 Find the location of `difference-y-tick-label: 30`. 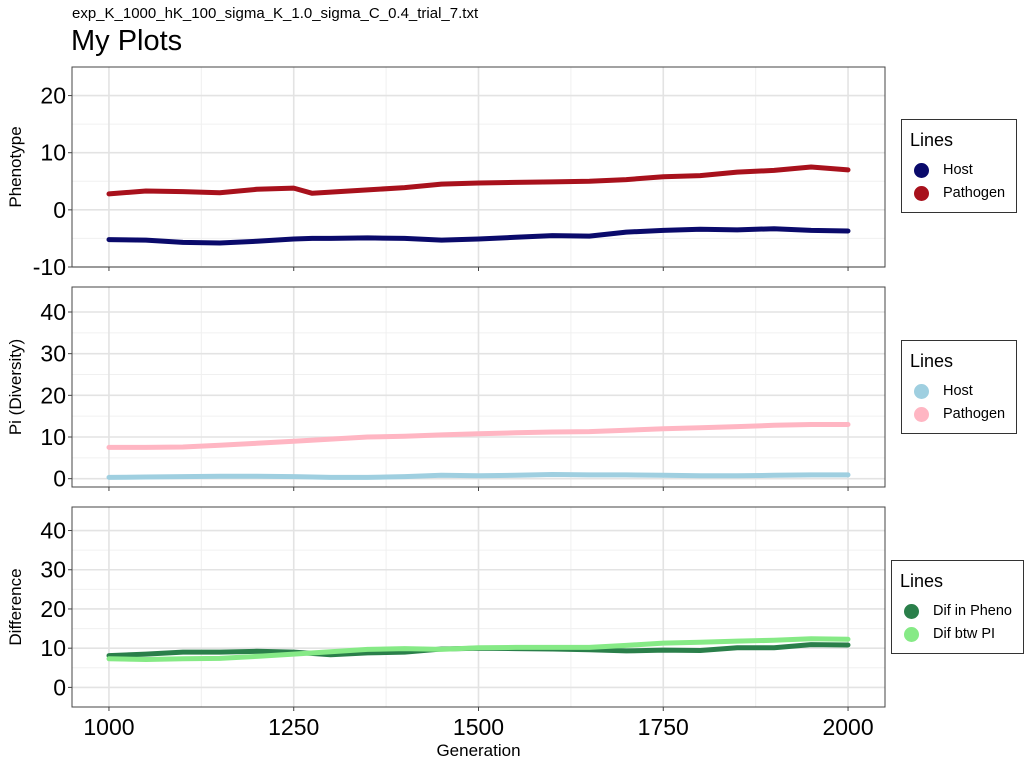

difference-y-tick-label: 30 is located at coordinates (53, 570).